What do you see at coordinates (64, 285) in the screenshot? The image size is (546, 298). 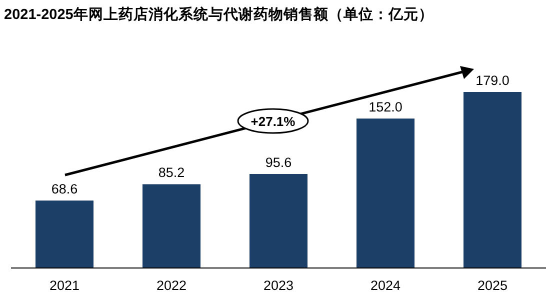 I see `x-tick-label: 2021` at bounding box center [64, 285].